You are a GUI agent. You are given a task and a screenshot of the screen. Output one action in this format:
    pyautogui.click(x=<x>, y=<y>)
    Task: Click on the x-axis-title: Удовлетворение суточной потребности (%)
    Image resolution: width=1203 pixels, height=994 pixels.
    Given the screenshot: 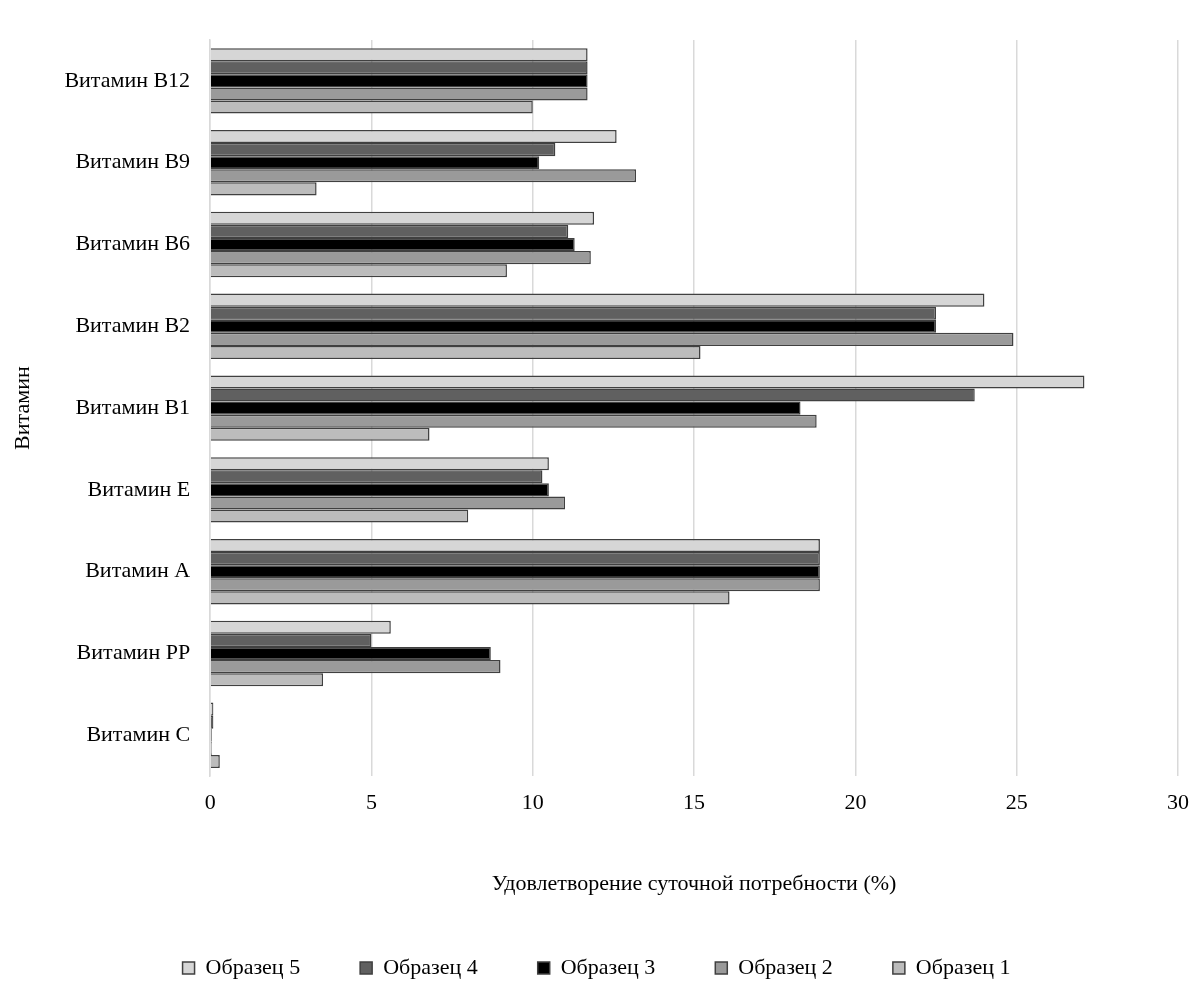 What is the action you would take?
    pyautogui.click(x=694, y=882)
    